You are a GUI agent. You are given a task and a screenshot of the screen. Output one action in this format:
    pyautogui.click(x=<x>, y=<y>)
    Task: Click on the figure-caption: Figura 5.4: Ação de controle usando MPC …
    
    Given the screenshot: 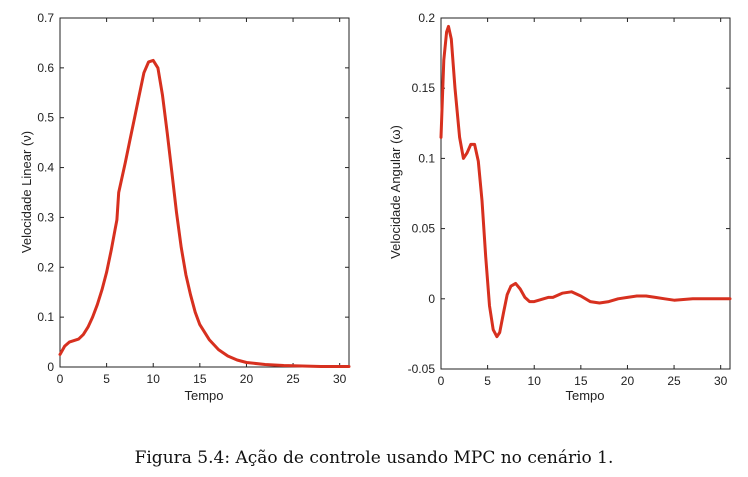 What is the action you would take?
    pyautogui.click(x=374, y=458)
    